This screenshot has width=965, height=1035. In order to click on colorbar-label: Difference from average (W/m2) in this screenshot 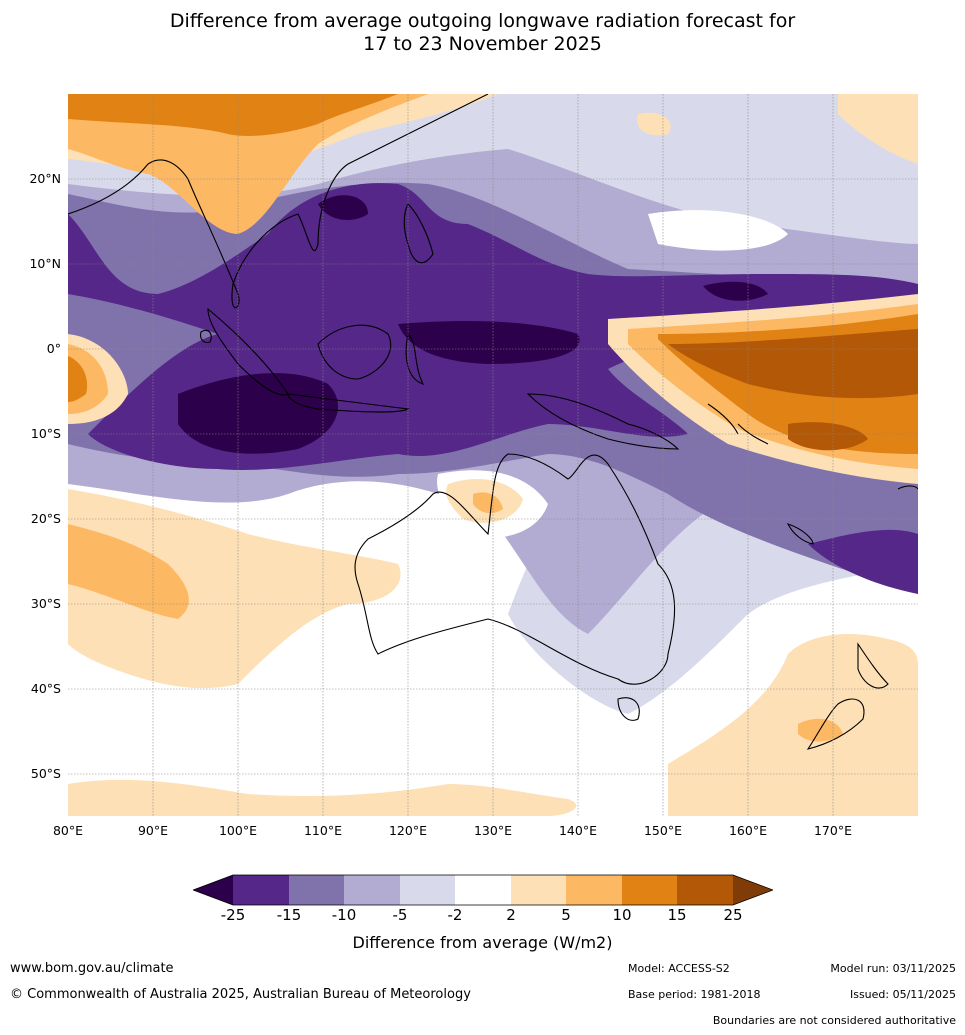, I will do `click(482, 942)`.